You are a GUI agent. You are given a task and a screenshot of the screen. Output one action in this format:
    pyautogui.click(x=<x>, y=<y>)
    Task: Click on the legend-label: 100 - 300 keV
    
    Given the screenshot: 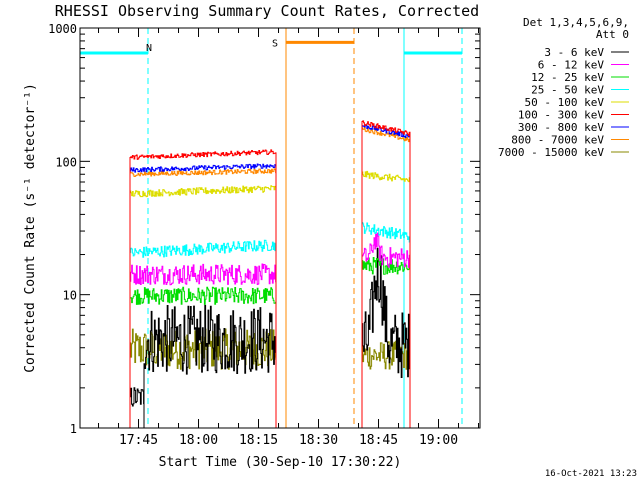 What is the action you would take?
    pyautogui.click(x=561, y=115)
    